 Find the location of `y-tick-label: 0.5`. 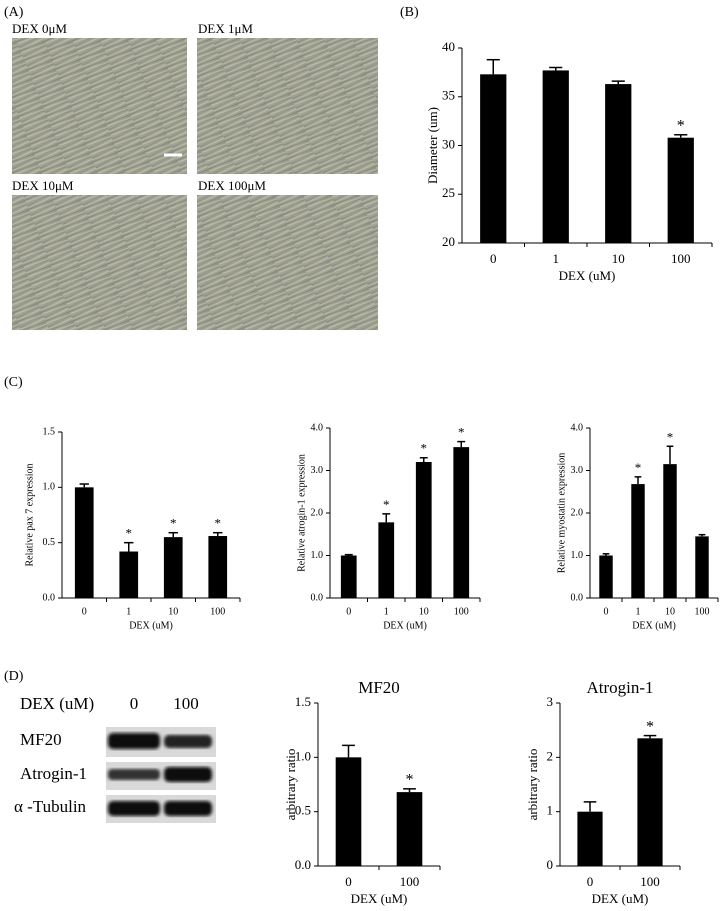

y-tick-label: 0.5 is located at coordinates (303, 810).